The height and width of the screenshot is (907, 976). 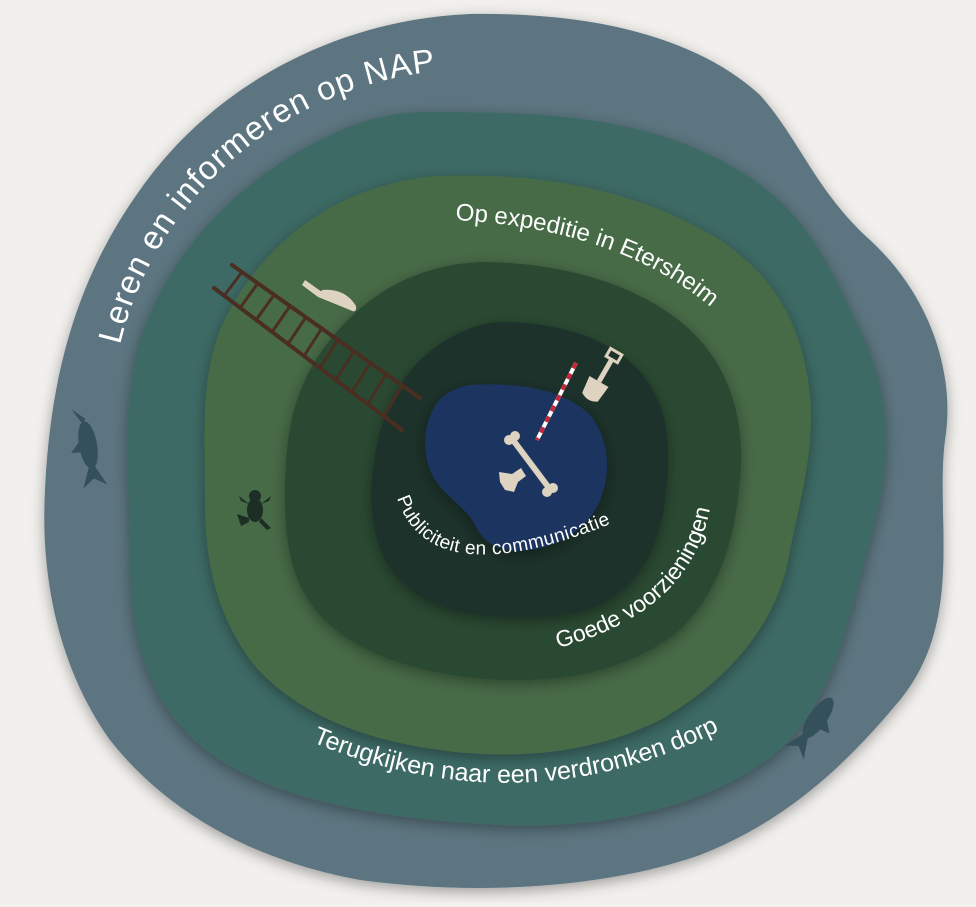 What do you see at coordinates (254, 510) in the screenshot?
I see `frog-icon` at bounding box center [254, 510].